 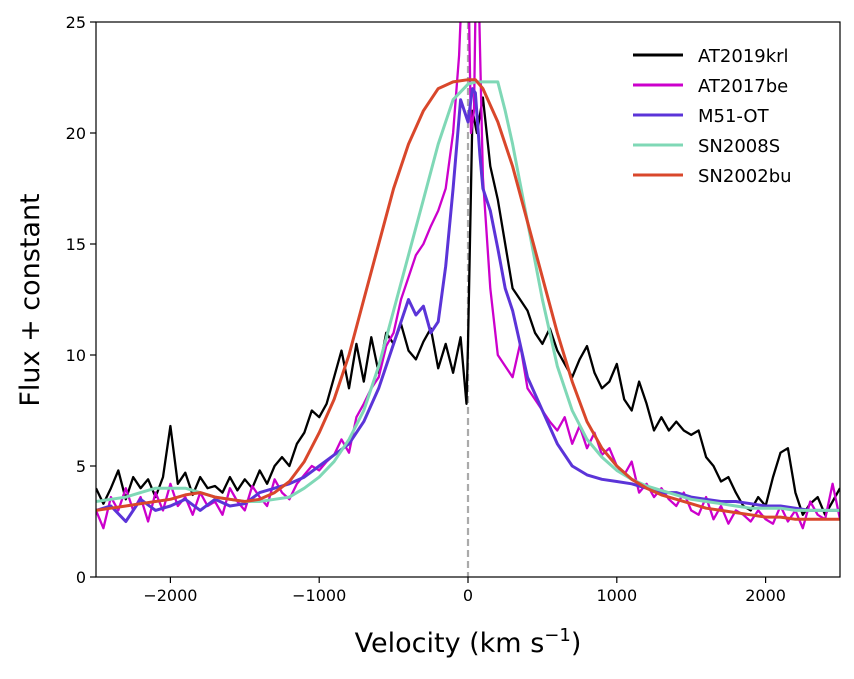 What do you see at coordinates (76, 355) in the screenshot?
I see `y-tick-label: 10` at bounding box center [76, 355].